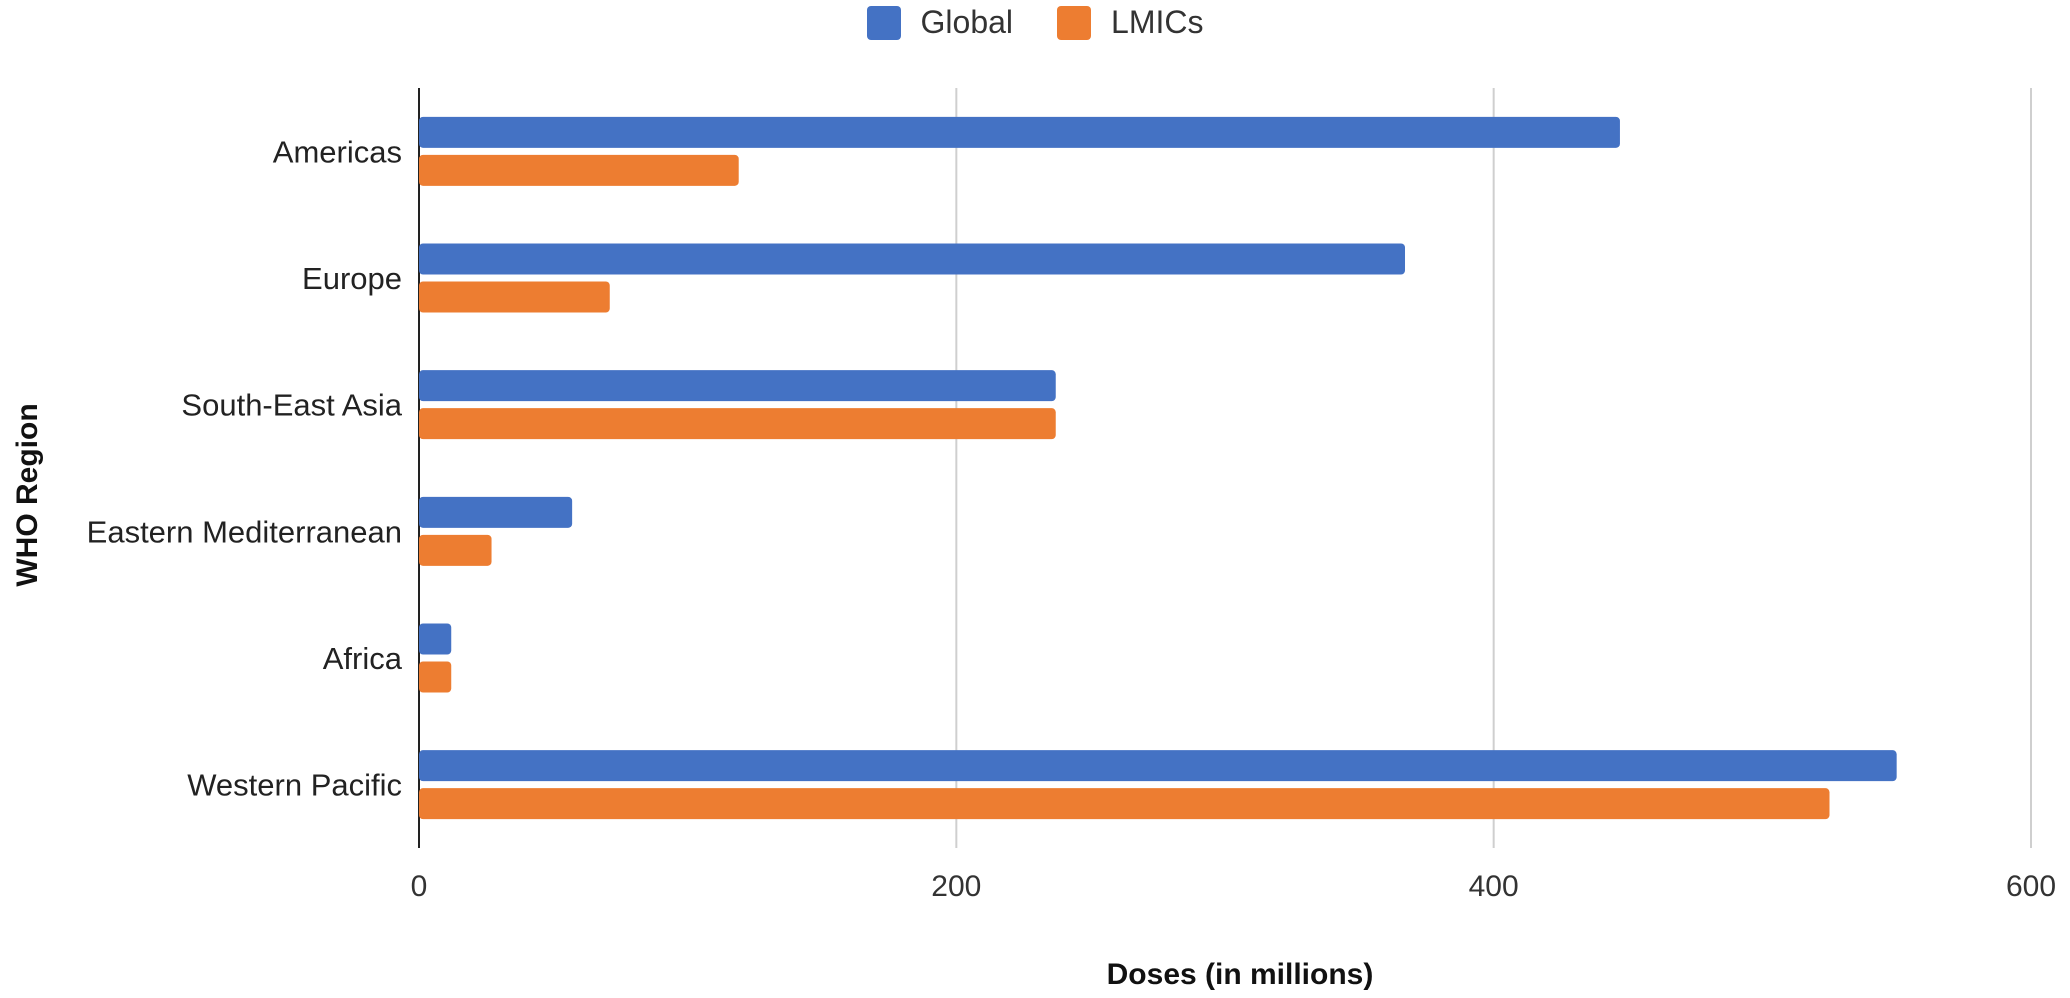 The image size is (2070, 998). Describe the element at coordinates (337, 151) in the screenshot. I see `y-tick-label-americas: Americas` at that location.